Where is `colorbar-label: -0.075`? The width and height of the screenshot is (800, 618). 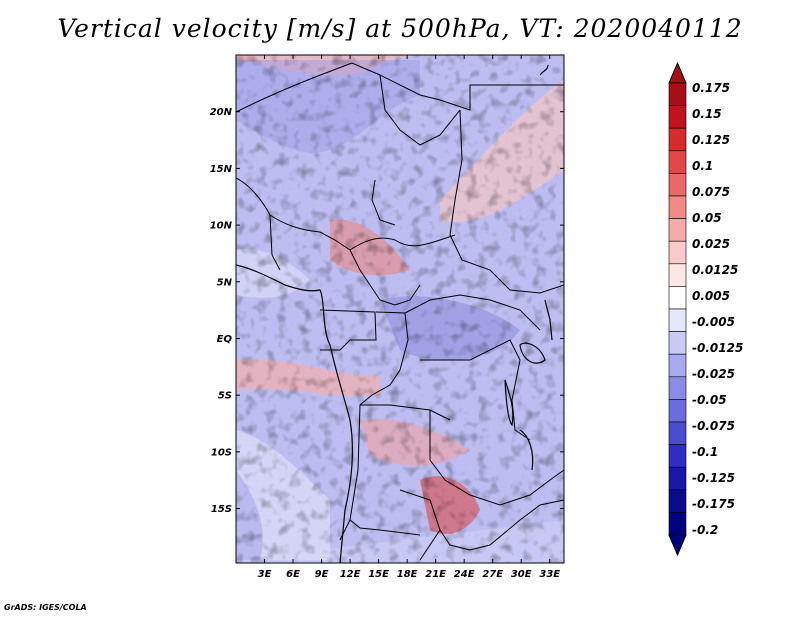
colorbar-label: -0.075 is located at coordinates (713, 426).